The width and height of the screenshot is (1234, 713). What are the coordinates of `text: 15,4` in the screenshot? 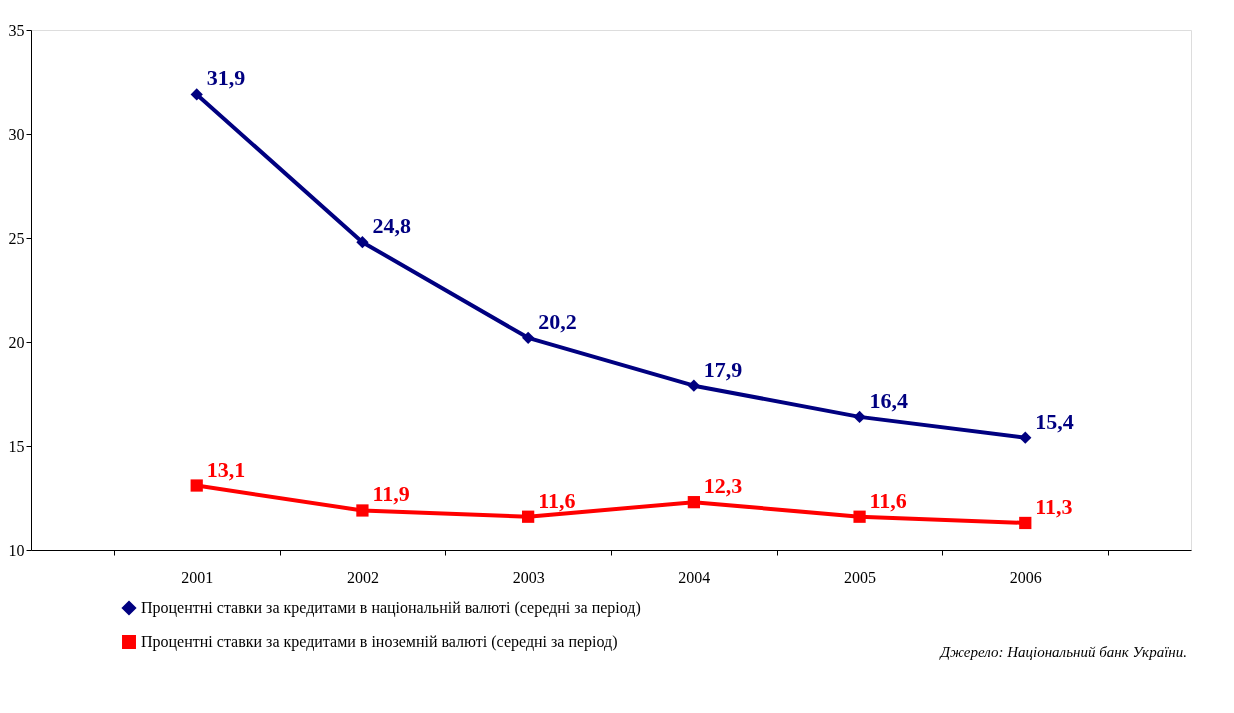 It's located at (1054, 421).